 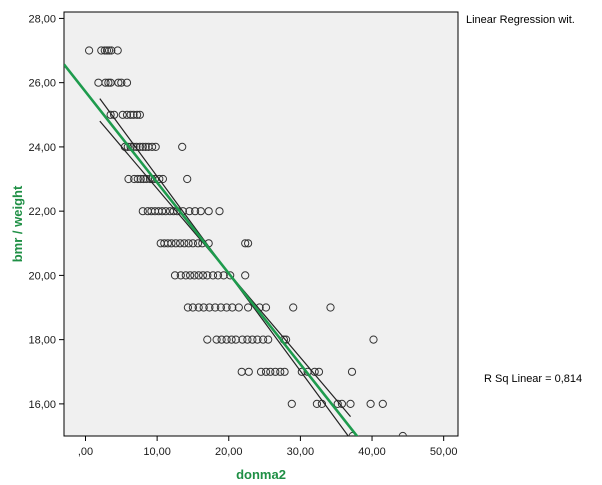 I want to click on legend-text: Linear Regression wit., so click(x=520, y=20).